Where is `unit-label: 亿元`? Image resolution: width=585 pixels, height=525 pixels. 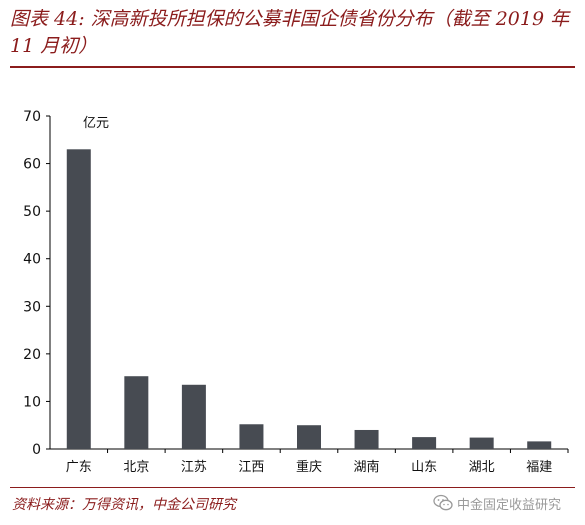
unit-label: 亿元 is located at coordinates (96, 123).